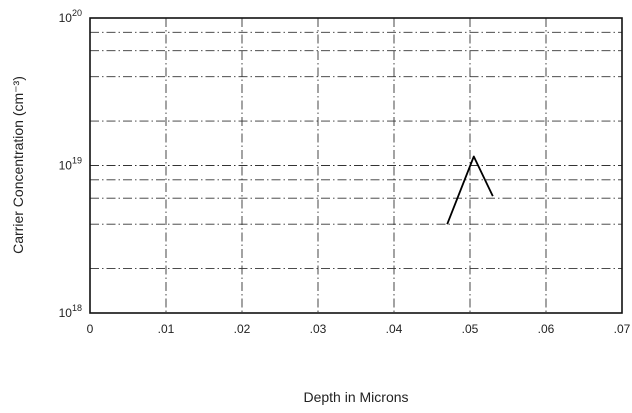  I want to click on series-layer, so click(470, 190).